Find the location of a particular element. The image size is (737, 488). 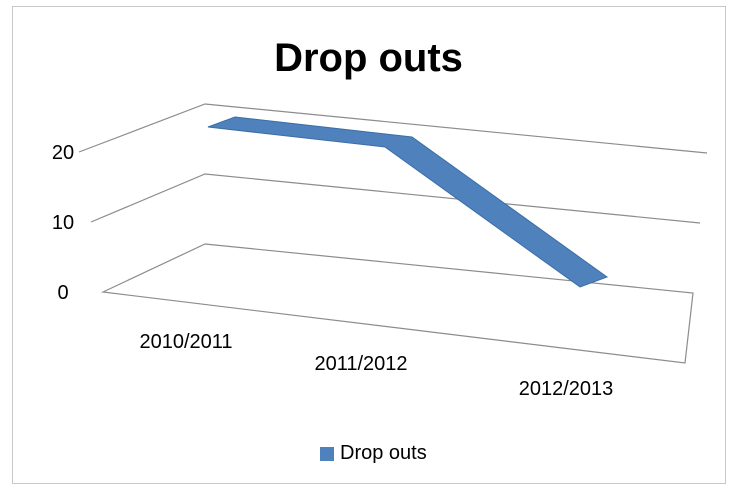

y-tick-label: 10 is located at coordinates (63, 223).